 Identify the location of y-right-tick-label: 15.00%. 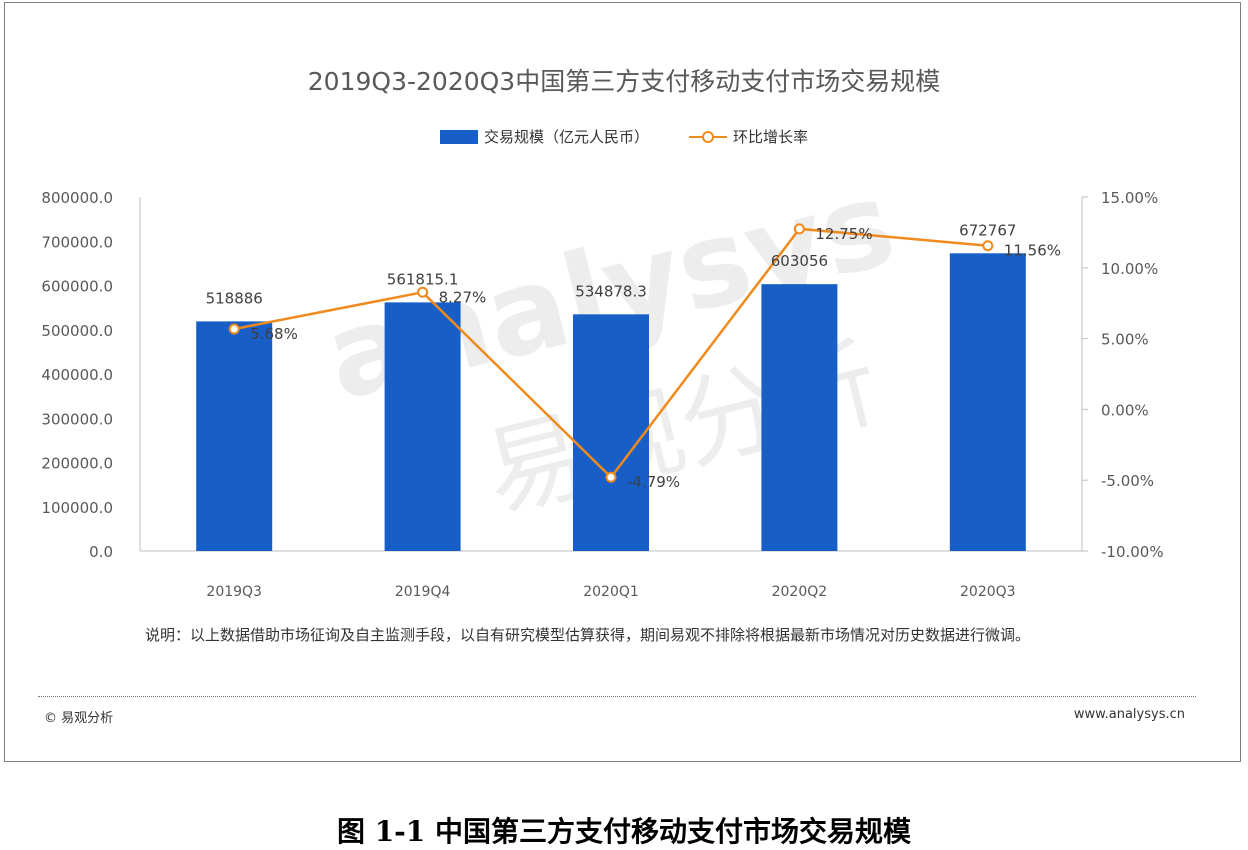
(1129, 198).